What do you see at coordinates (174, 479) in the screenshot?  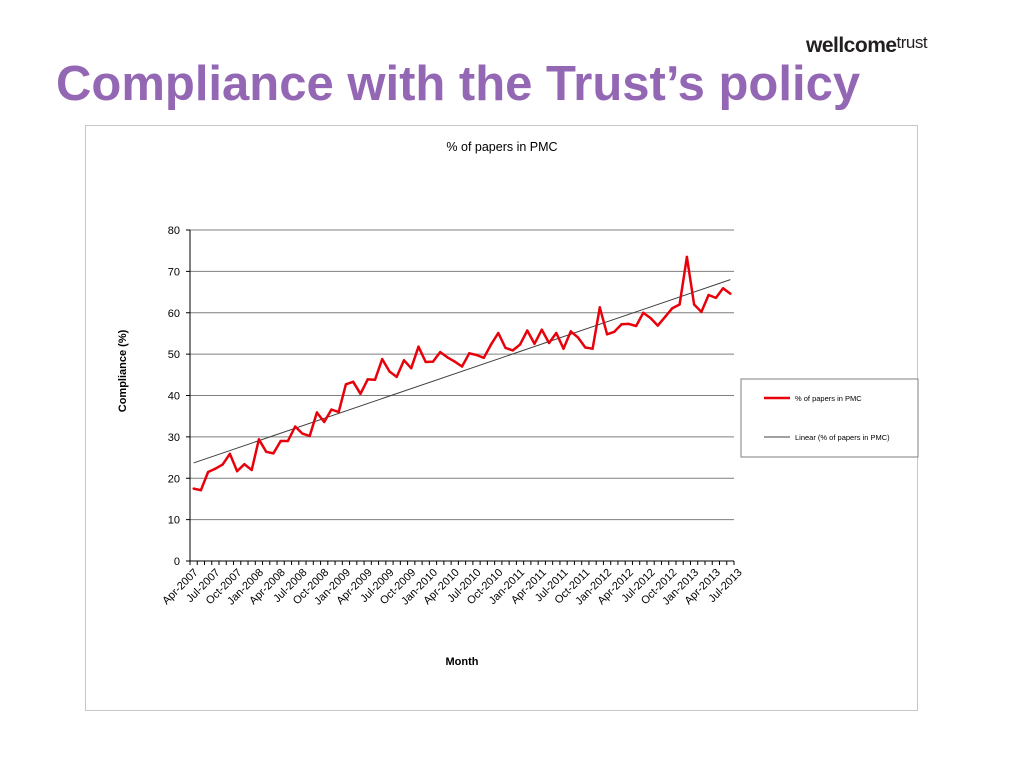 I see `y-tick-label: 20` at bounding box center [174, 479].